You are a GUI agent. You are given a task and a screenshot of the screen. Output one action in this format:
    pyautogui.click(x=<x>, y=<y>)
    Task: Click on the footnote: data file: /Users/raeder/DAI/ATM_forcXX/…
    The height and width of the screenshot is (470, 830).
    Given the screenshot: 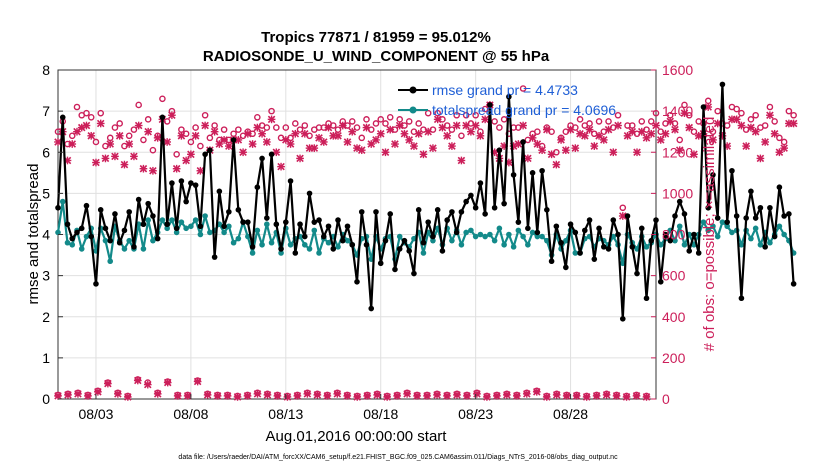 What is the action you would take?
    pyautogui.click(x=398, y=457)
    